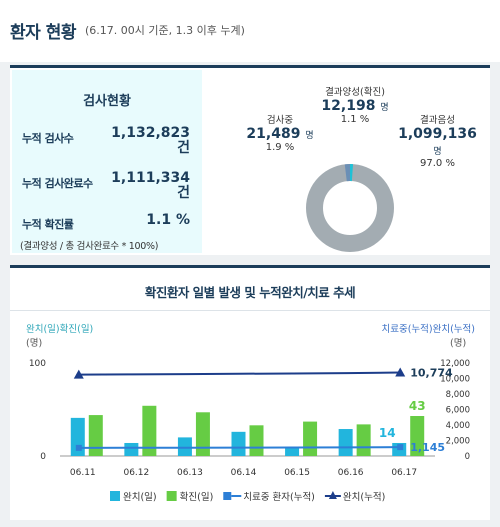  What do you see at coordinates (34, 343) in the screenshot?
I see `left-axis-unit: (명)` at bounding box center [34, 343].